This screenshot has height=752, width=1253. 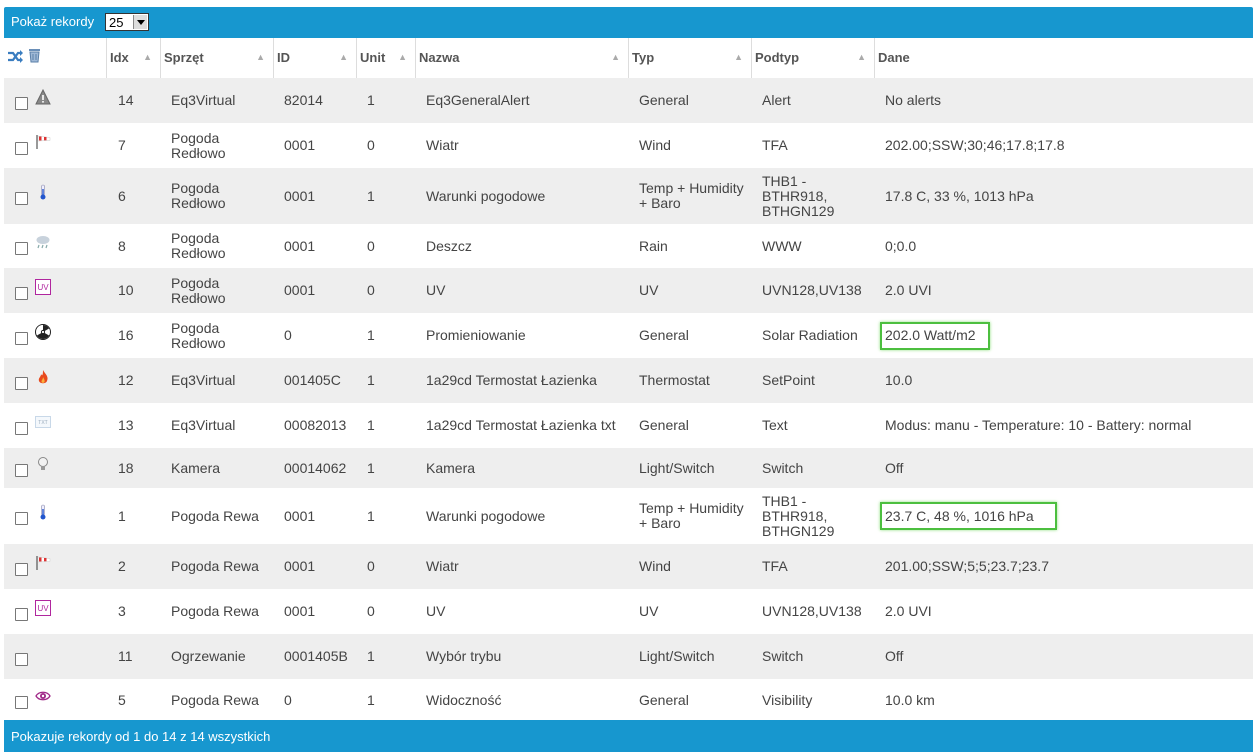 I want to click on cell-idx: 6, so click(x=122, y=196).